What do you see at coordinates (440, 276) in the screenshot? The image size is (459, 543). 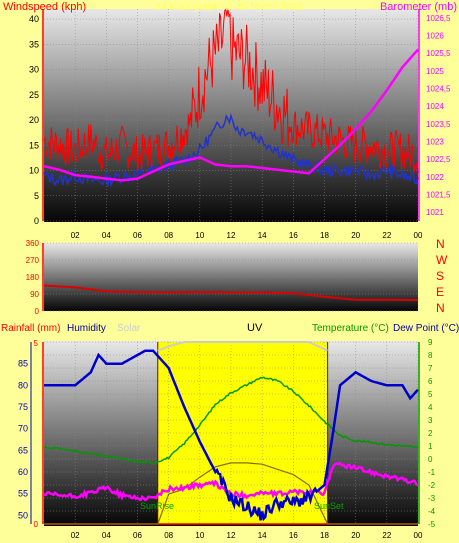 I see `compass-label: S` at bounding box center [440, 276].